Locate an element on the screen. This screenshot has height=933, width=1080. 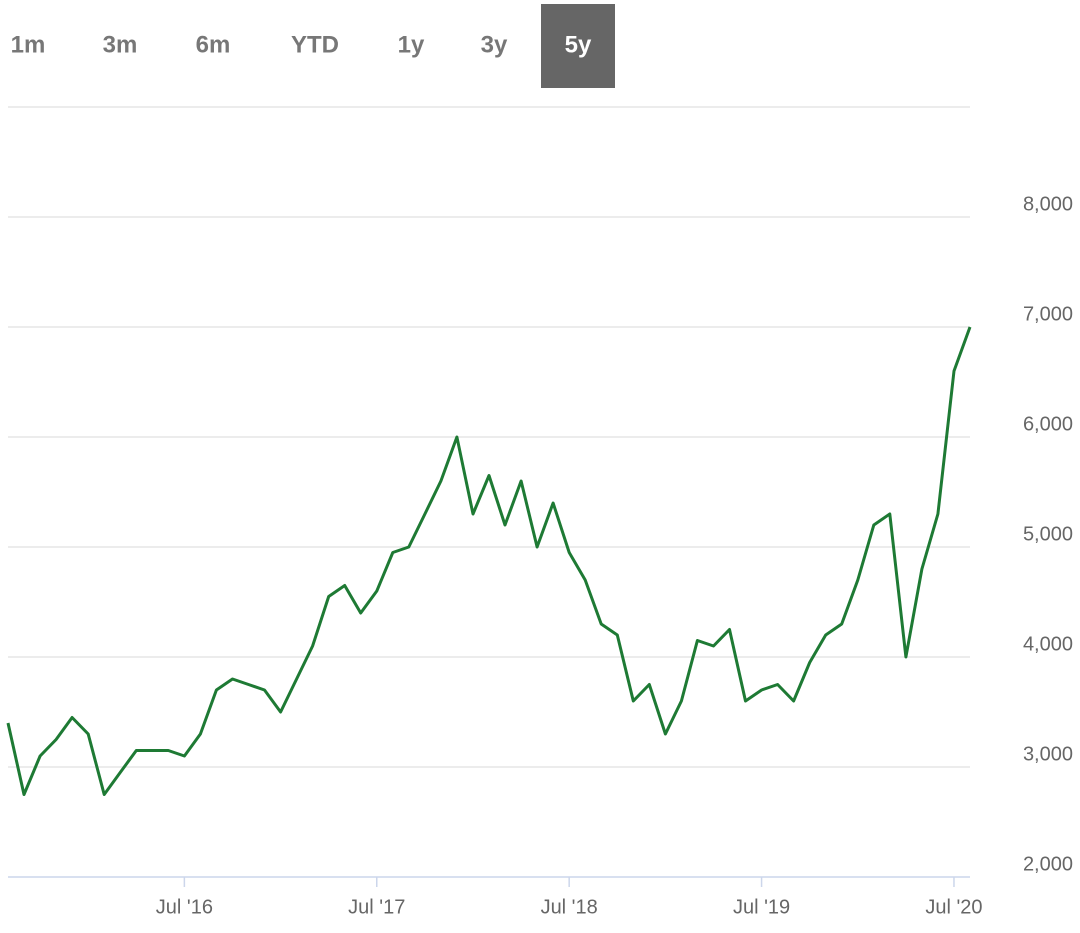
y-tick-label: 4,000 is located at coordinates (1048, 644).